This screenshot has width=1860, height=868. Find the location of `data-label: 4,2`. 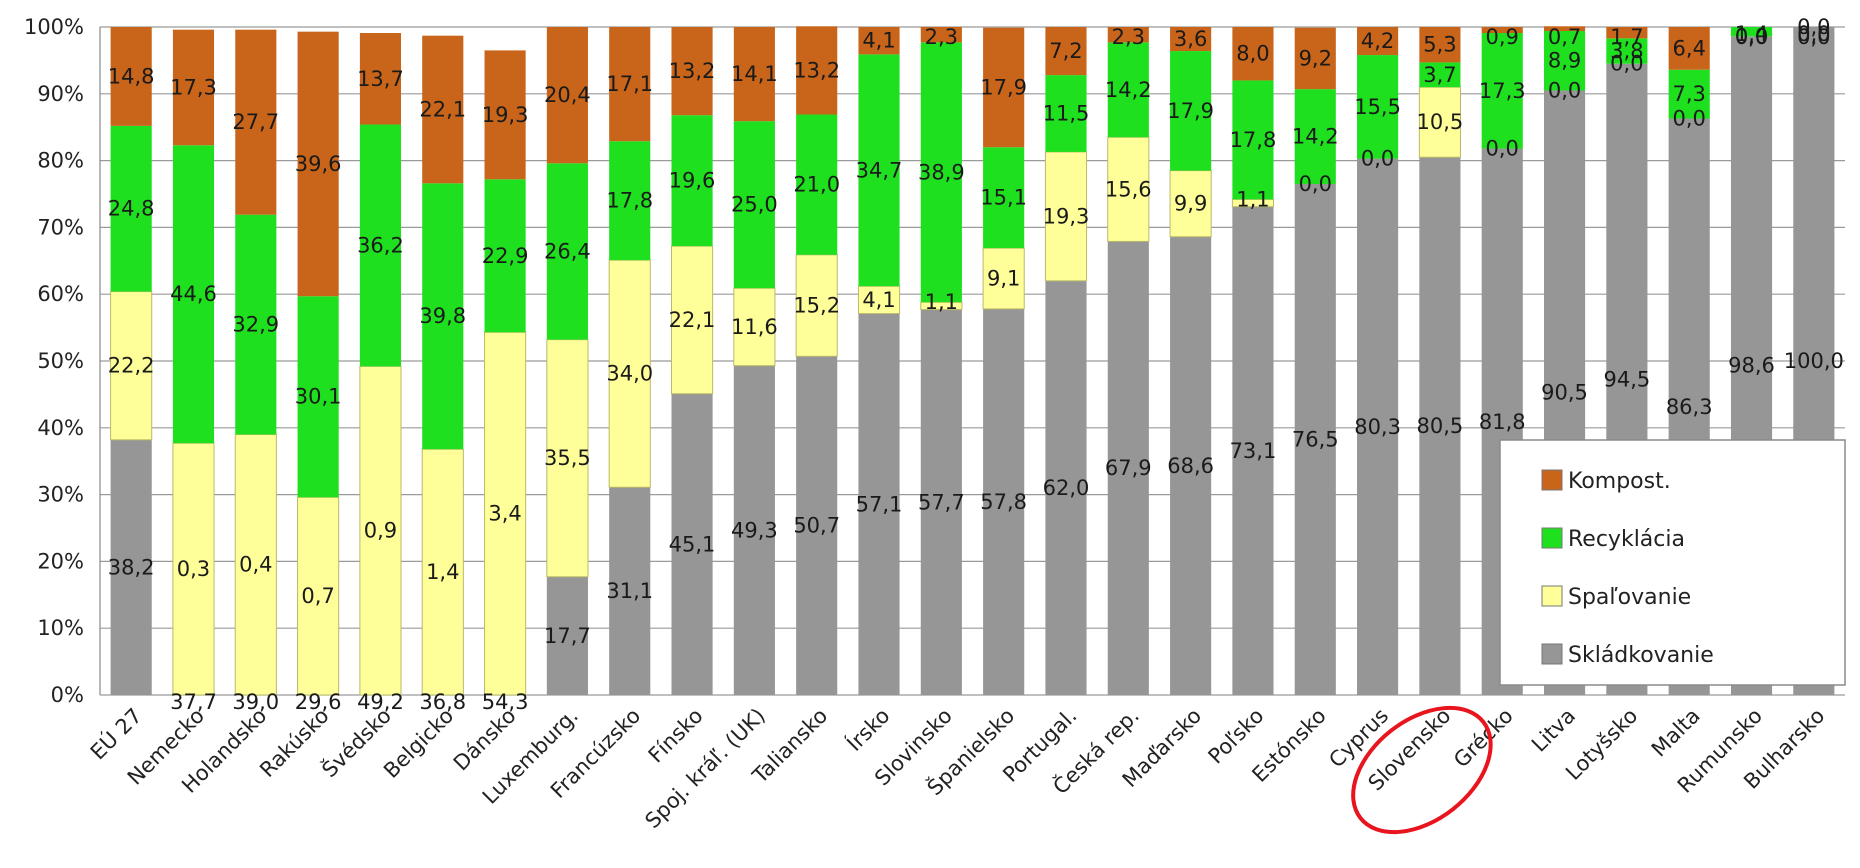

data-label: 4,2 is located at coordinates (1377, 41).